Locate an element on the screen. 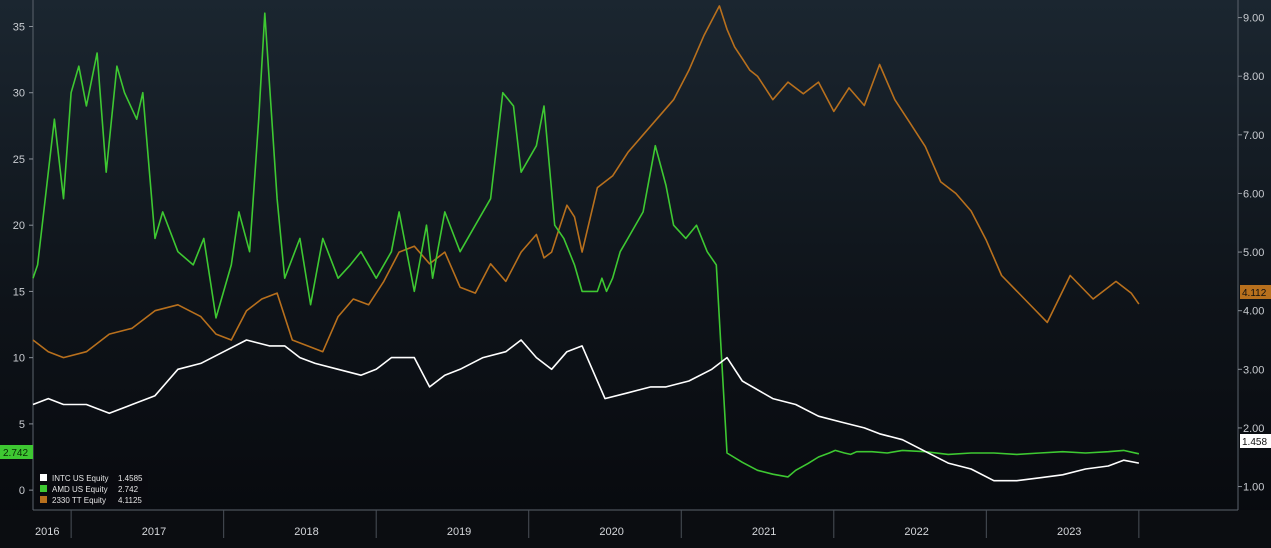 The width and height of the screenshot is (1271, 548). x-tick-label: 2018 is located at coordinates (306, 532).